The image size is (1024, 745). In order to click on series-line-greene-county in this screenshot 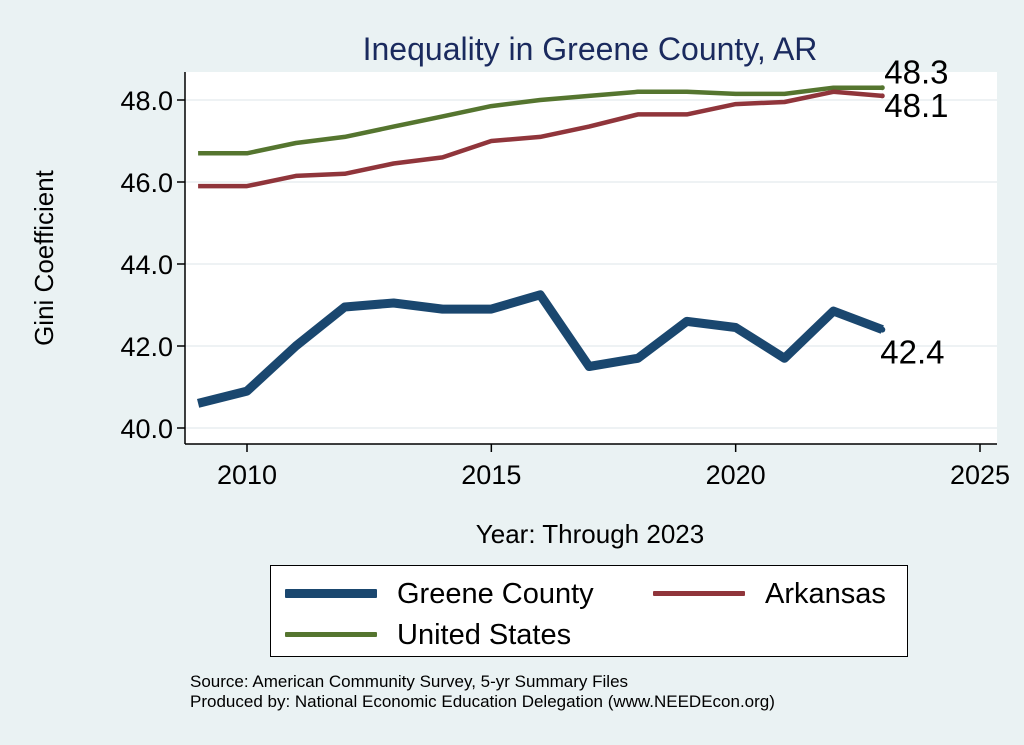, I will do `click(540, 349)`.